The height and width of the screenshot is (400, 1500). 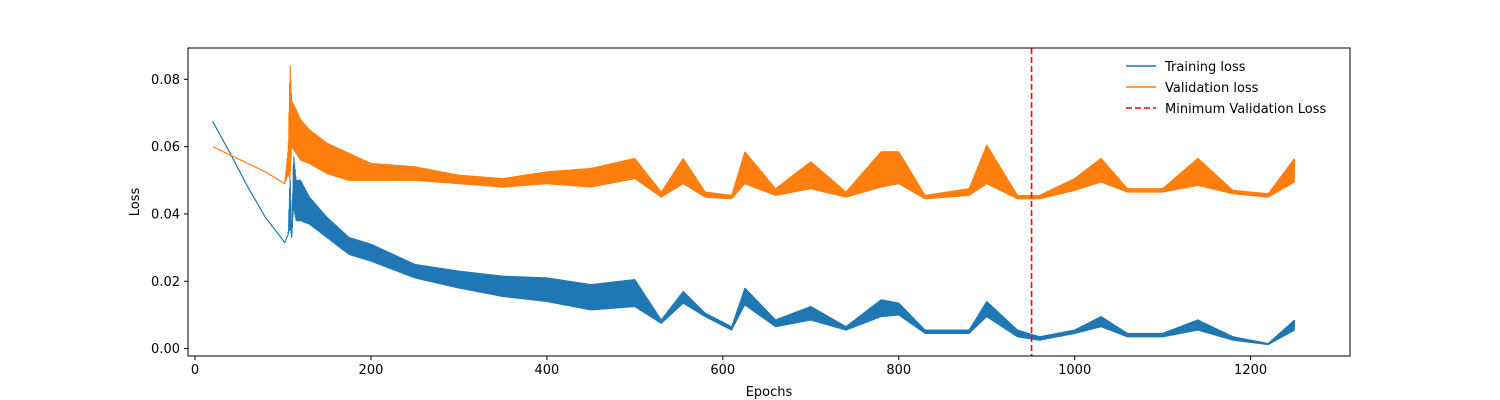 What do you see at coordinates (165, 282) in the screenshot?
I see `y-tick-label: 0.02` at bounding box center [165, 282].